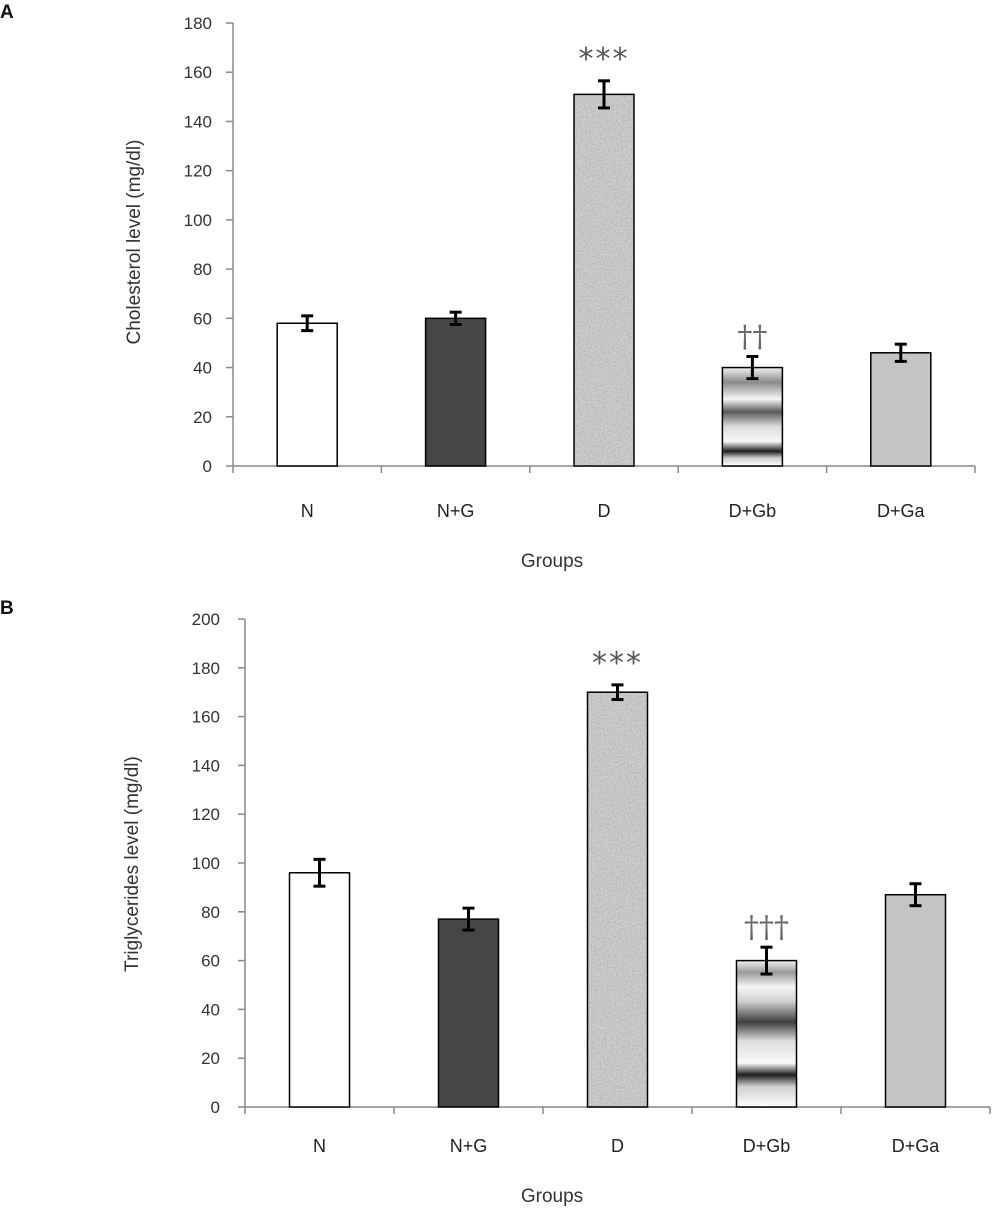 This screenshot has width=1000, height=1208. I want to click on dagger-marker: ††, so click(752, 336).